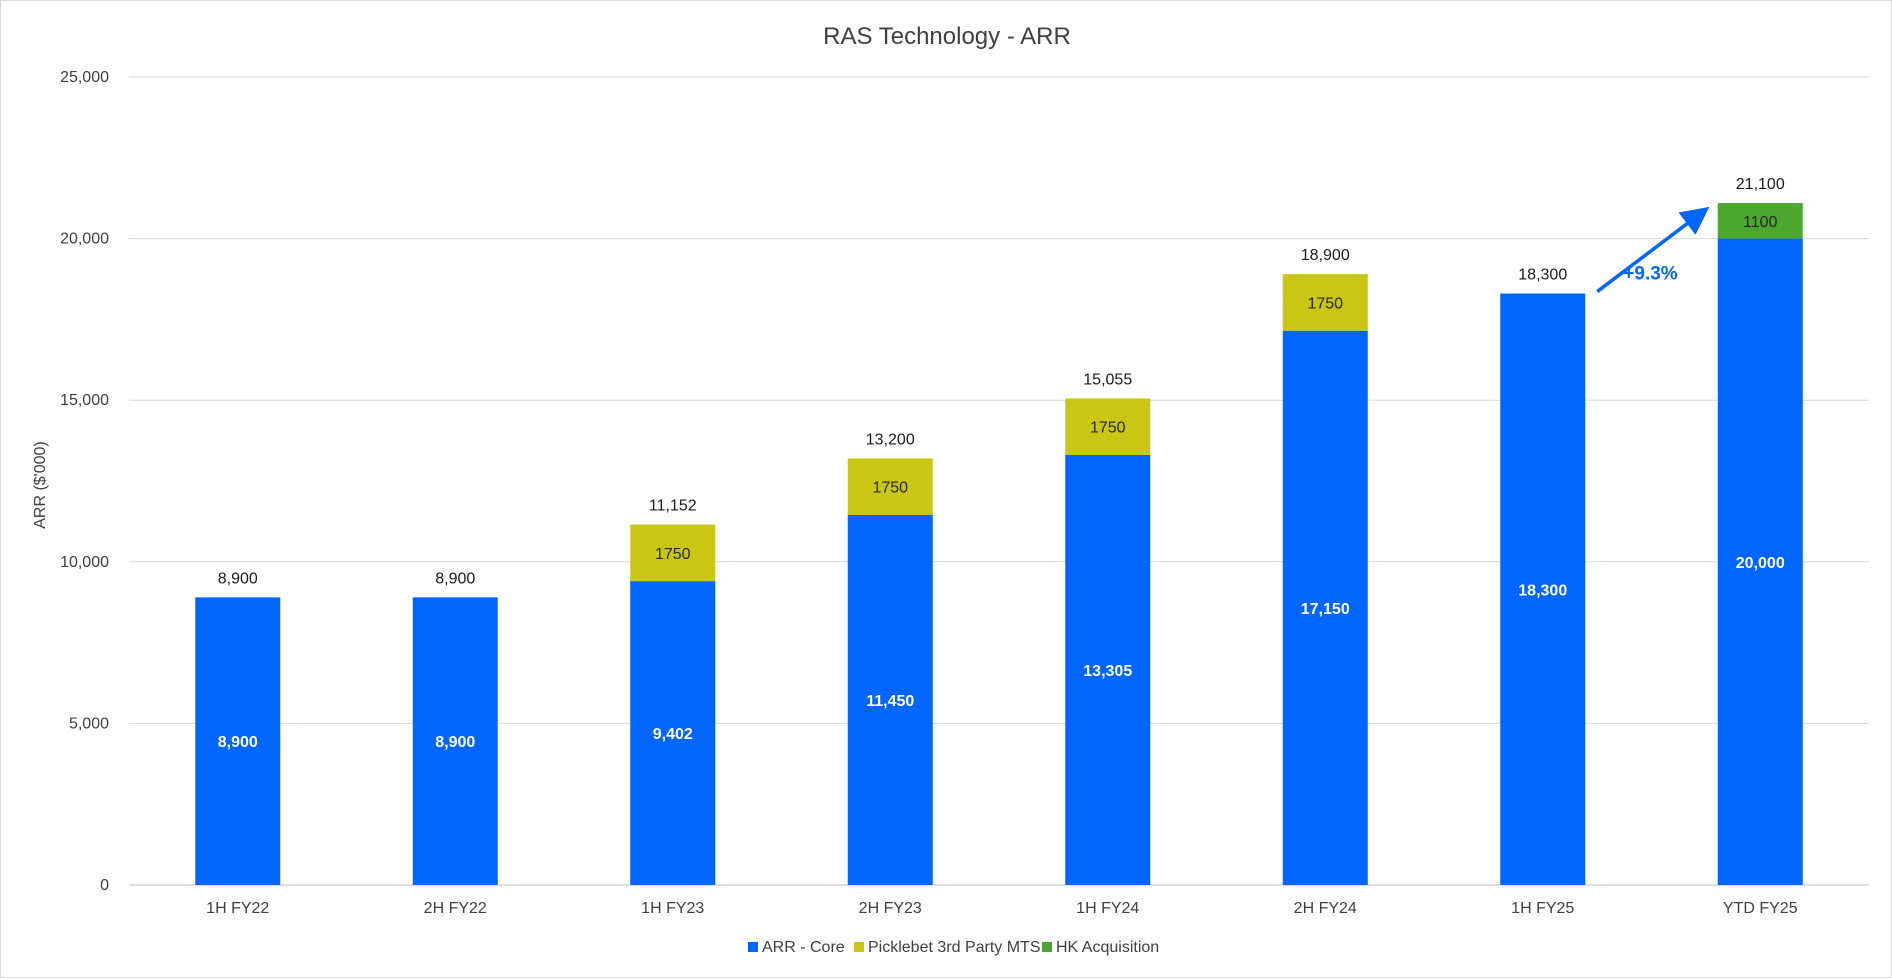 The image size is (1892, 979). Describe the element at coordinates (1650, 273) in the screenshot. I see `growth-label: +9.3%` at that location.